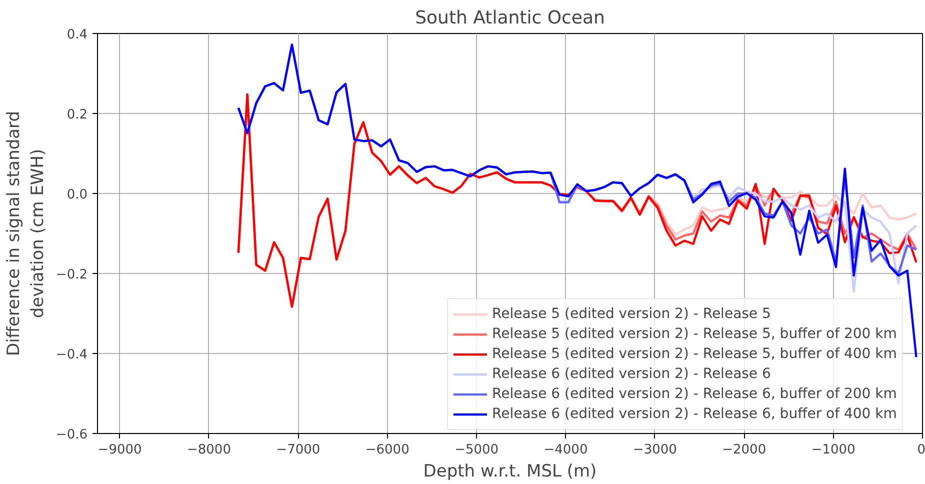 Image resolution: width=925 pixels, height=484 pixels. What do you see at coordinates (631, 374) in the screenshot?
I see `legend-label: Release 6 (edited version 2) - Release 6` at bounding box center [631, 374].